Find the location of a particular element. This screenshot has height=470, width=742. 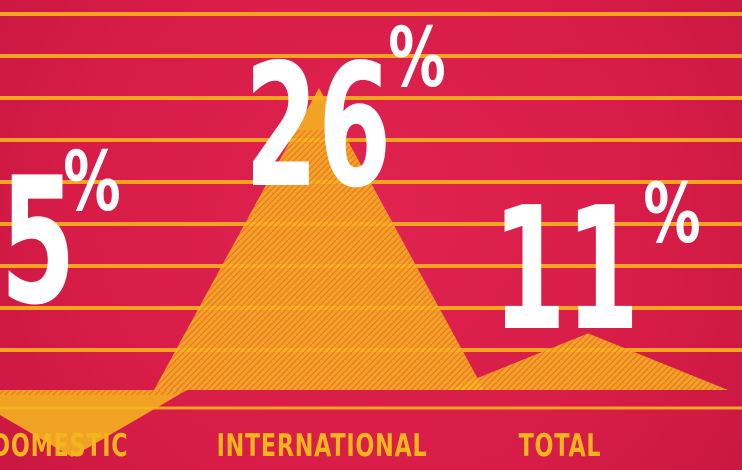

category-labels: DOMESTIC INTERNATIONAL TOTAL is located at coordinates (300, 446).